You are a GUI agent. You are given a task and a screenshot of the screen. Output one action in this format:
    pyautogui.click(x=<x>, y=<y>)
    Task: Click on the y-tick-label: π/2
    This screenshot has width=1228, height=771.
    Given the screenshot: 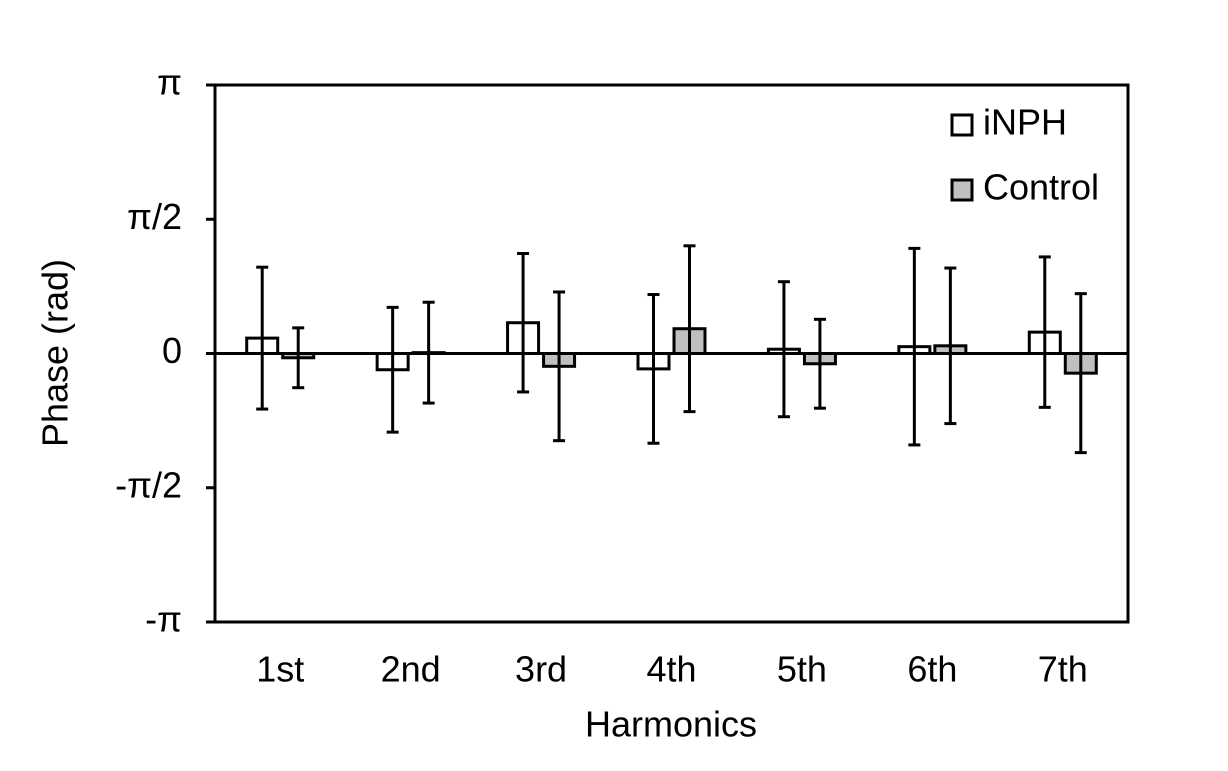 What is the action you would take?
    pyautogui.click(x=154, y=216)
    